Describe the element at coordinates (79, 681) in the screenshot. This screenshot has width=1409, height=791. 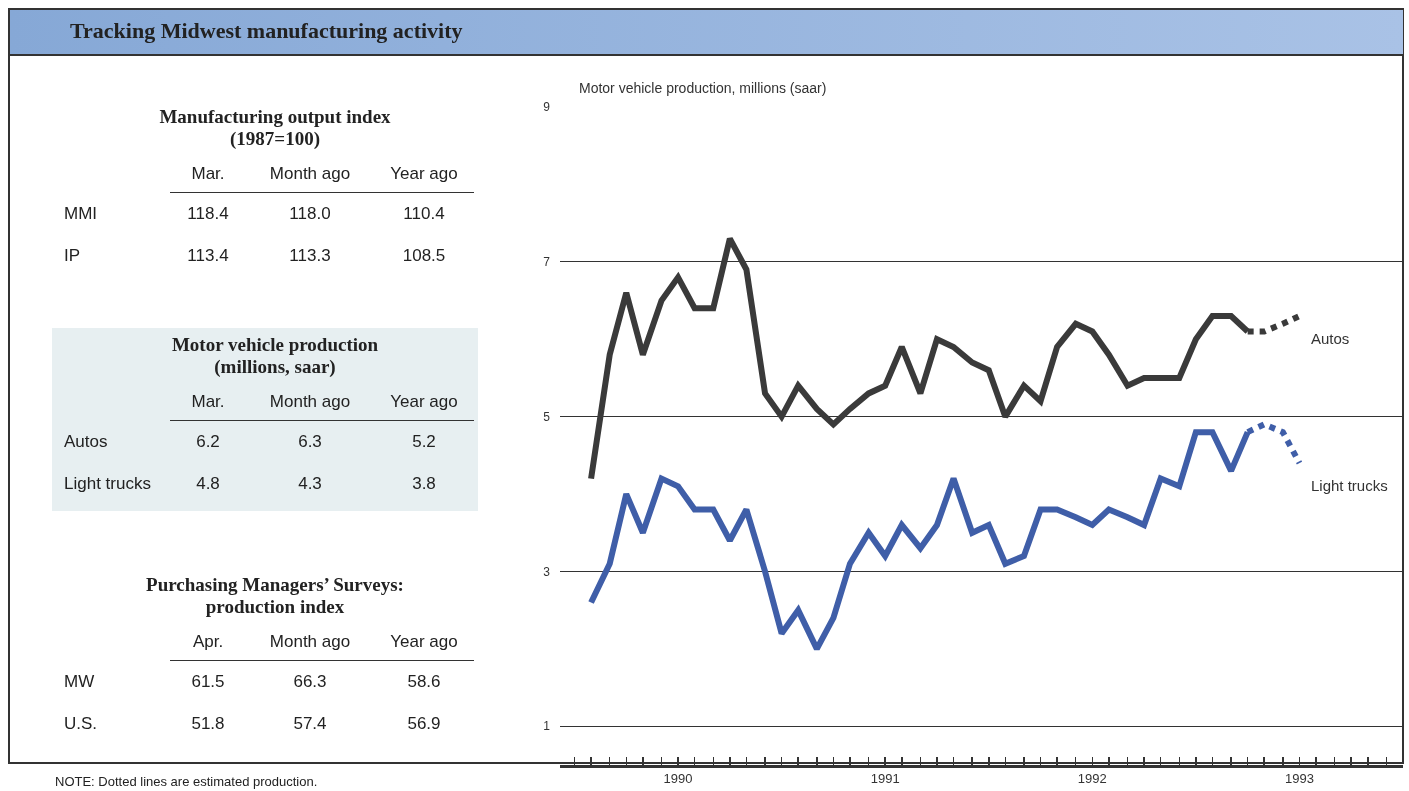
I see `category-label: MW` at that location.